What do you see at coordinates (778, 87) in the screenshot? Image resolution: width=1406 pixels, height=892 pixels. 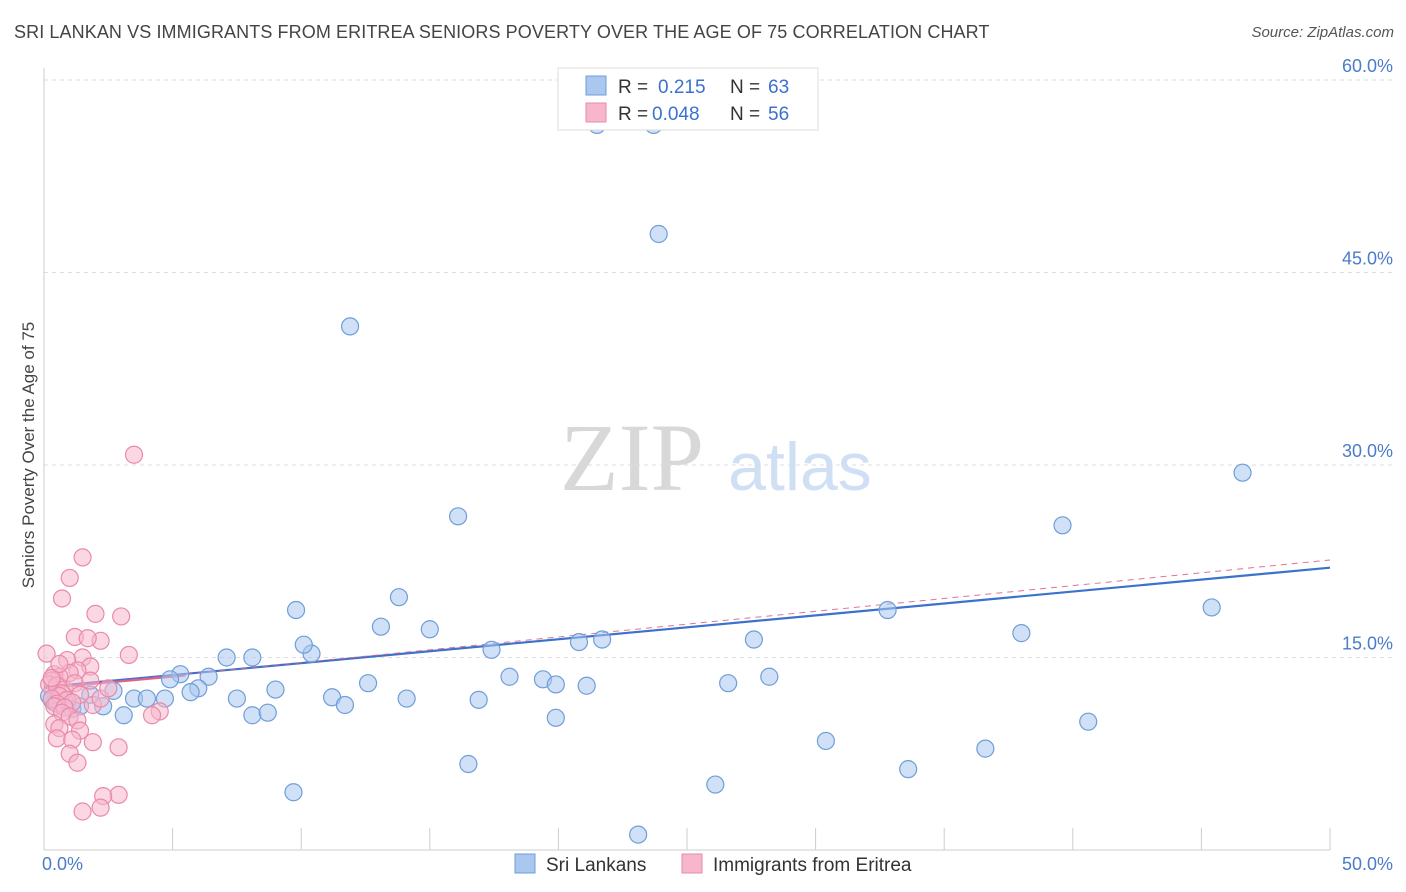 I see `stats-n-value-blue: 63` at bounding box center [778, 87].